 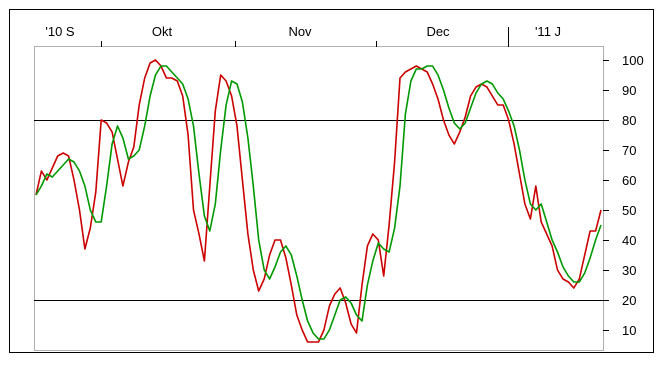 What do you see at coordinates (633, 60) in the screenshot?
I see `y-tick-label: 100` at bounding box center [633, 60].